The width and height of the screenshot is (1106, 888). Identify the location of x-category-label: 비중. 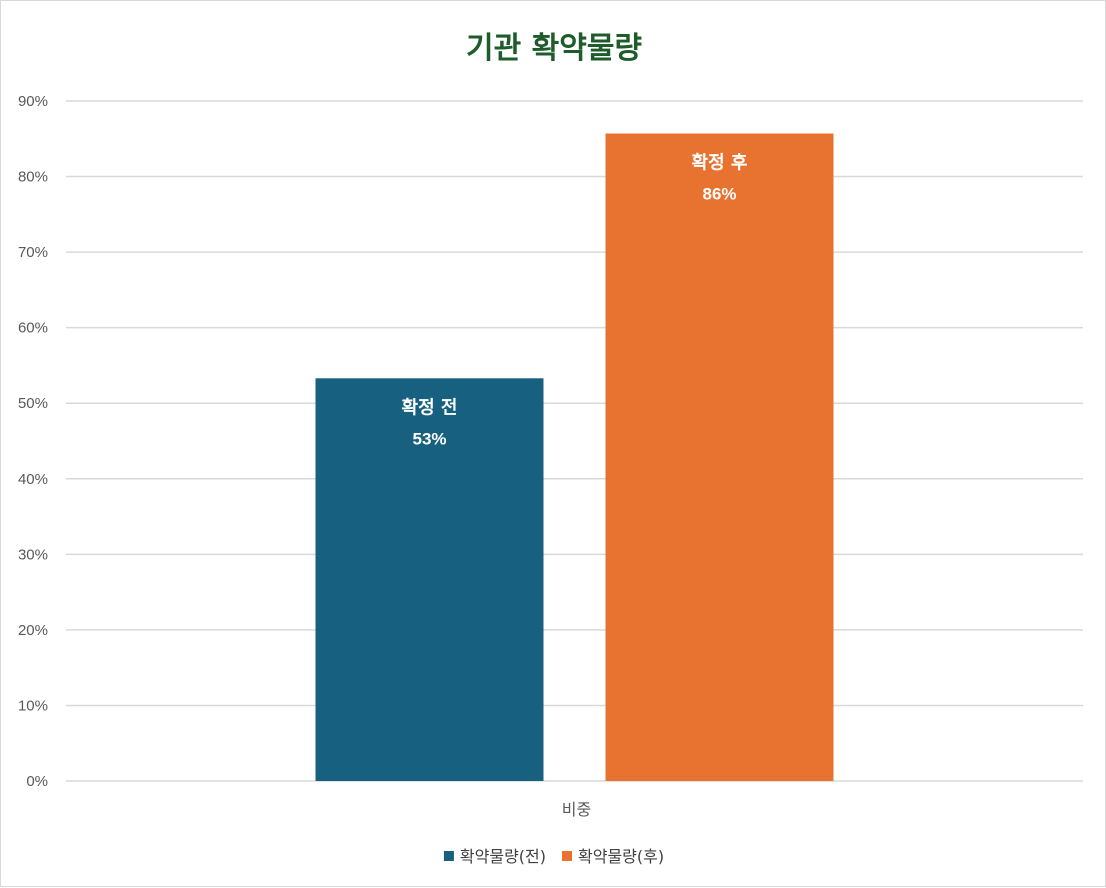
(576, 809).